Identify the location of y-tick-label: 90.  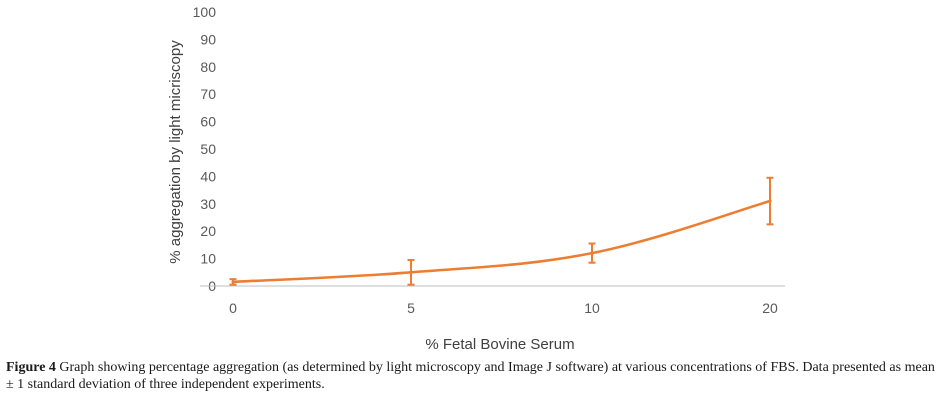
(208, 39).